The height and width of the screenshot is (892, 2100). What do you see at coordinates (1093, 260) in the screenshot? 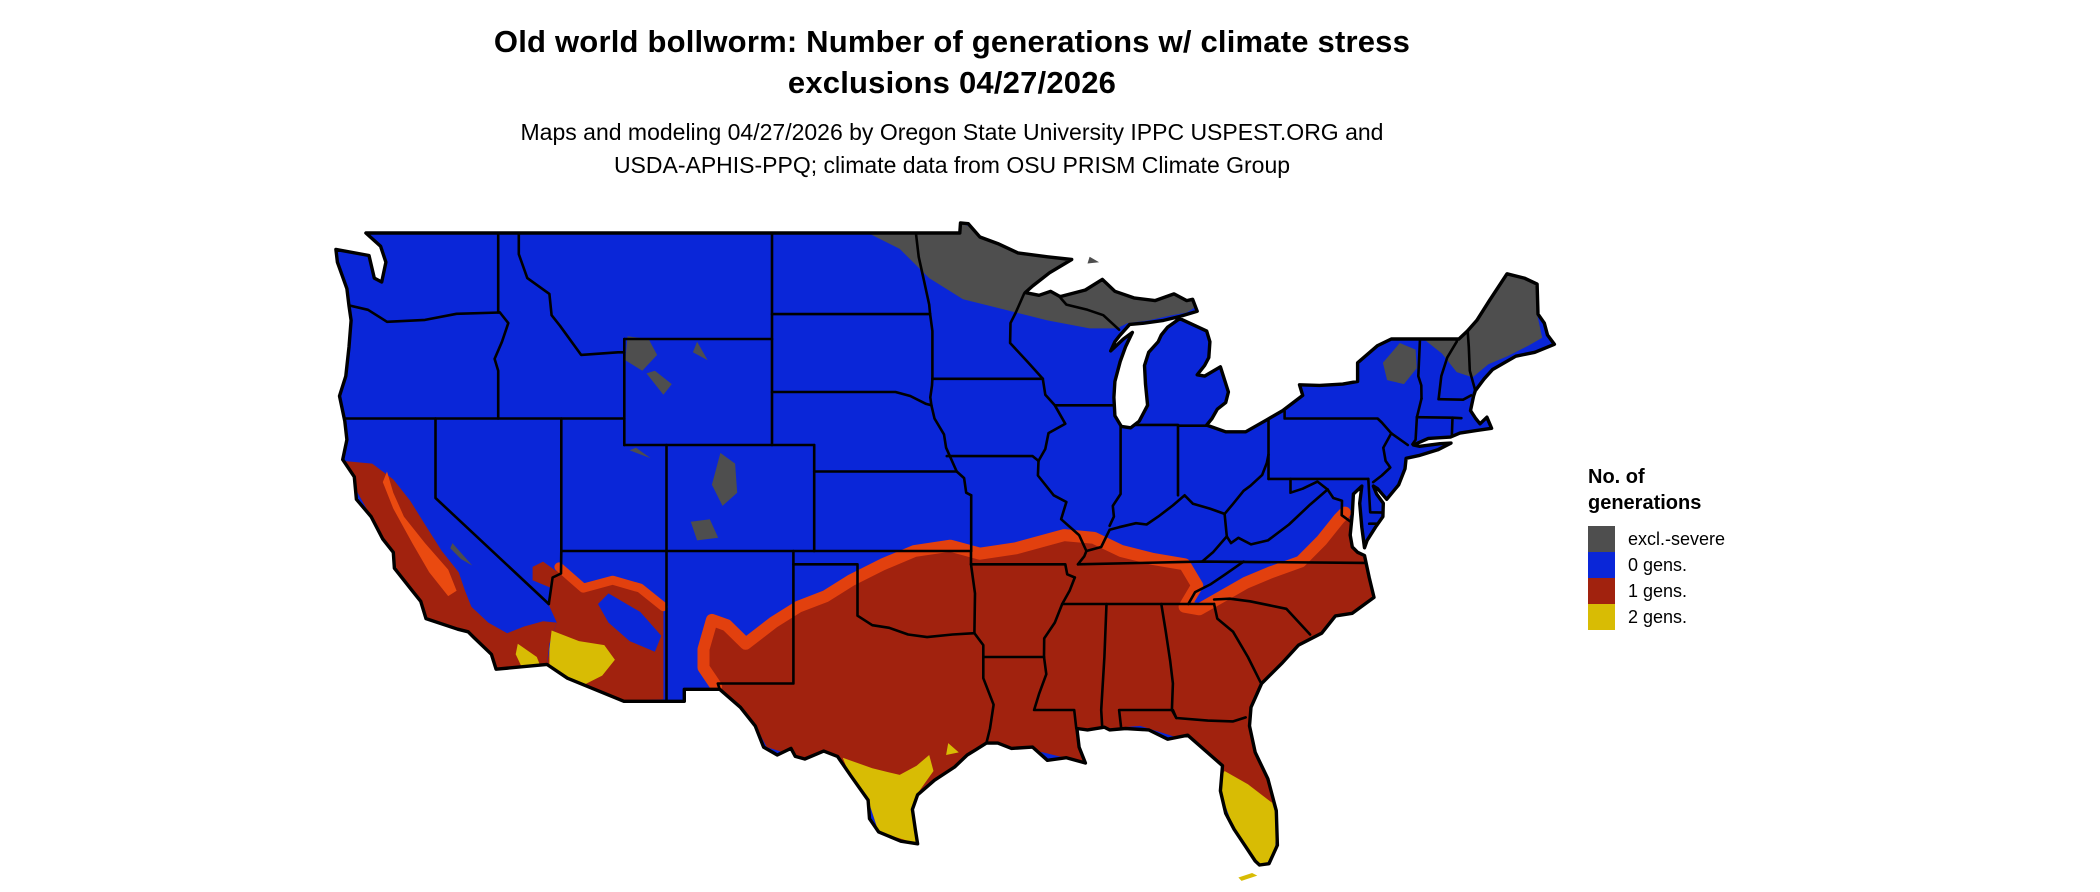
I see `isle-royale` at bounding box center [1093, 260].